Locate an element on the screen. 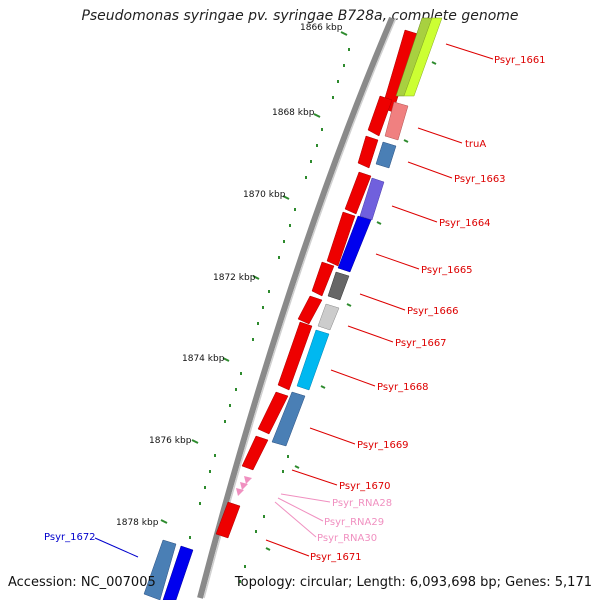  gene-1666-forward is located at coordinates (323, 279).